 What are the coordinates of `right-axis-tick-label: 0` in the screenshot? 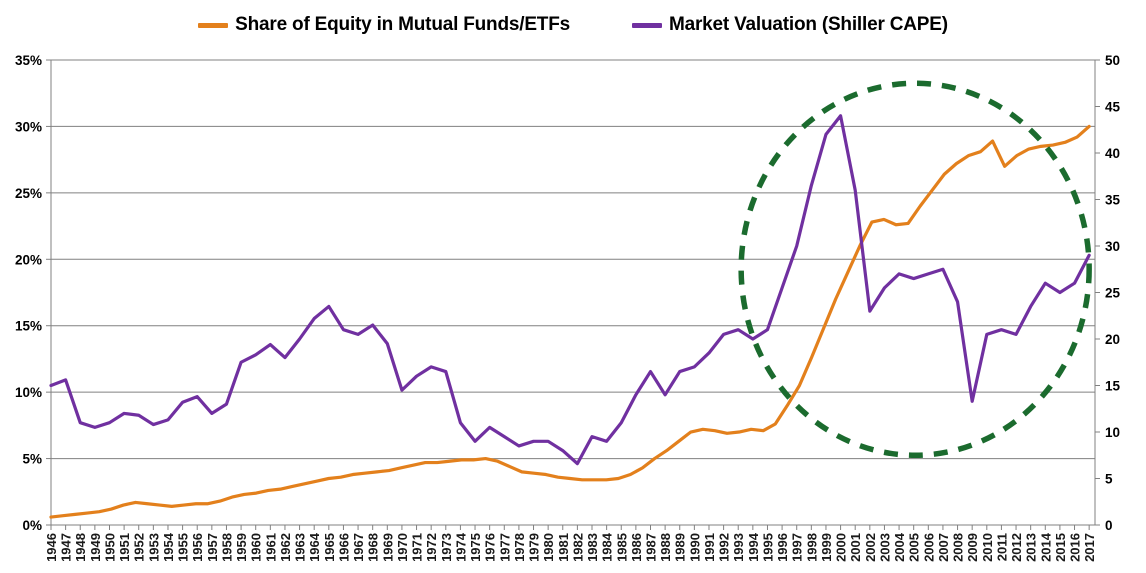 It's located at (1109, 525).